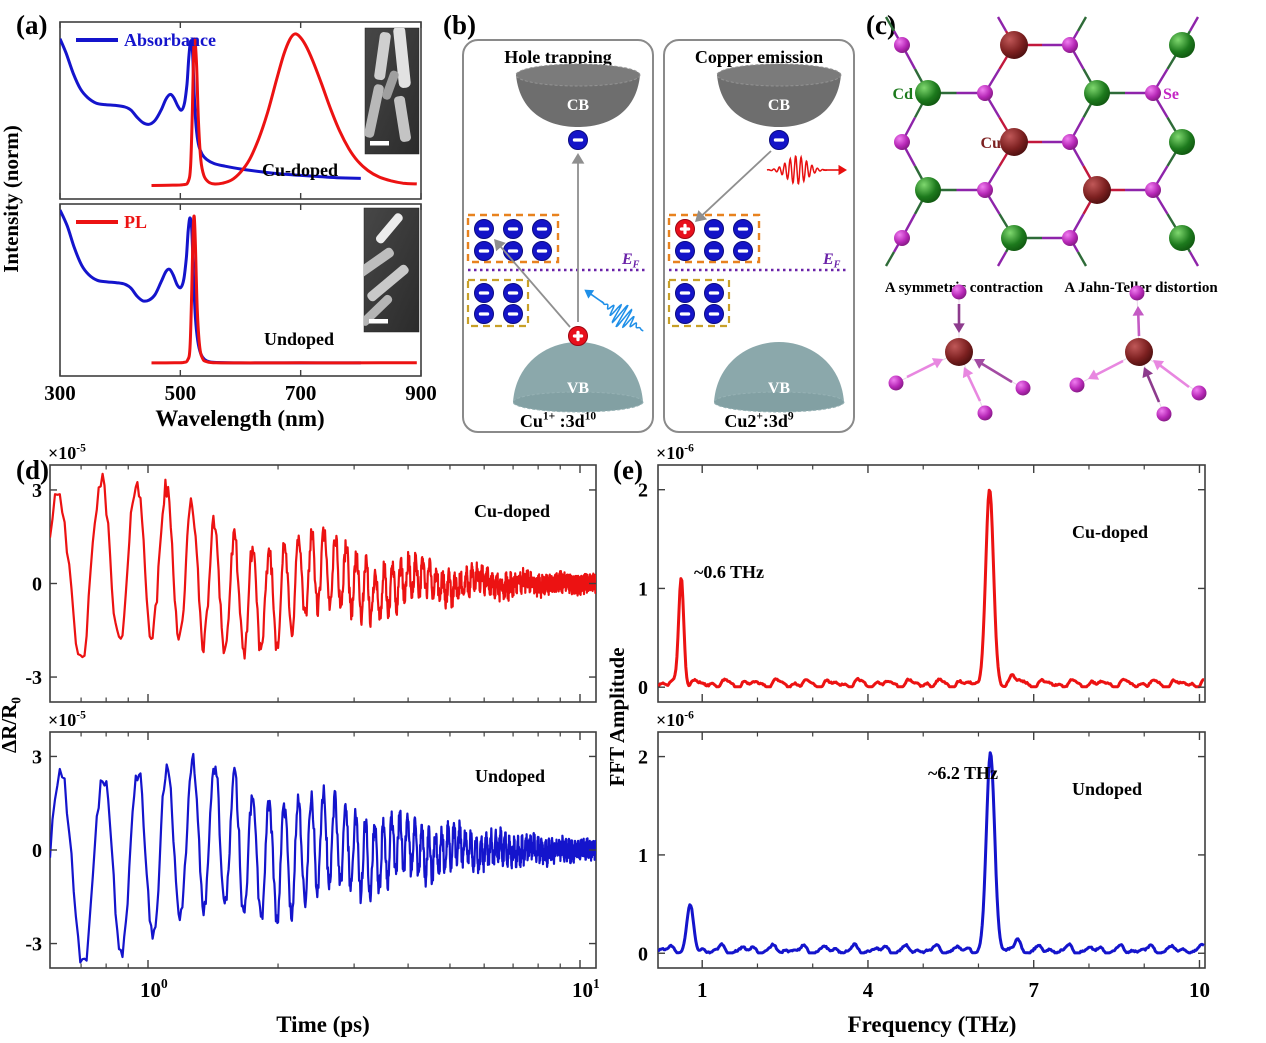 The height and width of the screenshot is (1043, 1266). I want to click on e-ytick: 1, so click(643, 856).